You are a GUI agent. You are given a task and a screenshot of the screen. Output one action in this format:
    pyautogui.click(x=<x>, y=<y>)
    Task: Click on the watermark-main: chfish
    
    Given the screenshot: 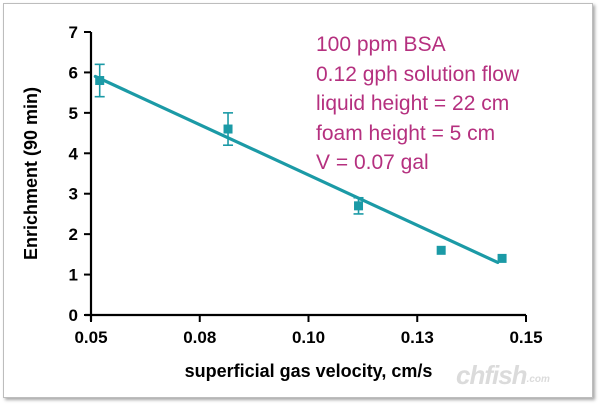 What is the action you would take?
    pyautogui.click(x=492, y=375)
    